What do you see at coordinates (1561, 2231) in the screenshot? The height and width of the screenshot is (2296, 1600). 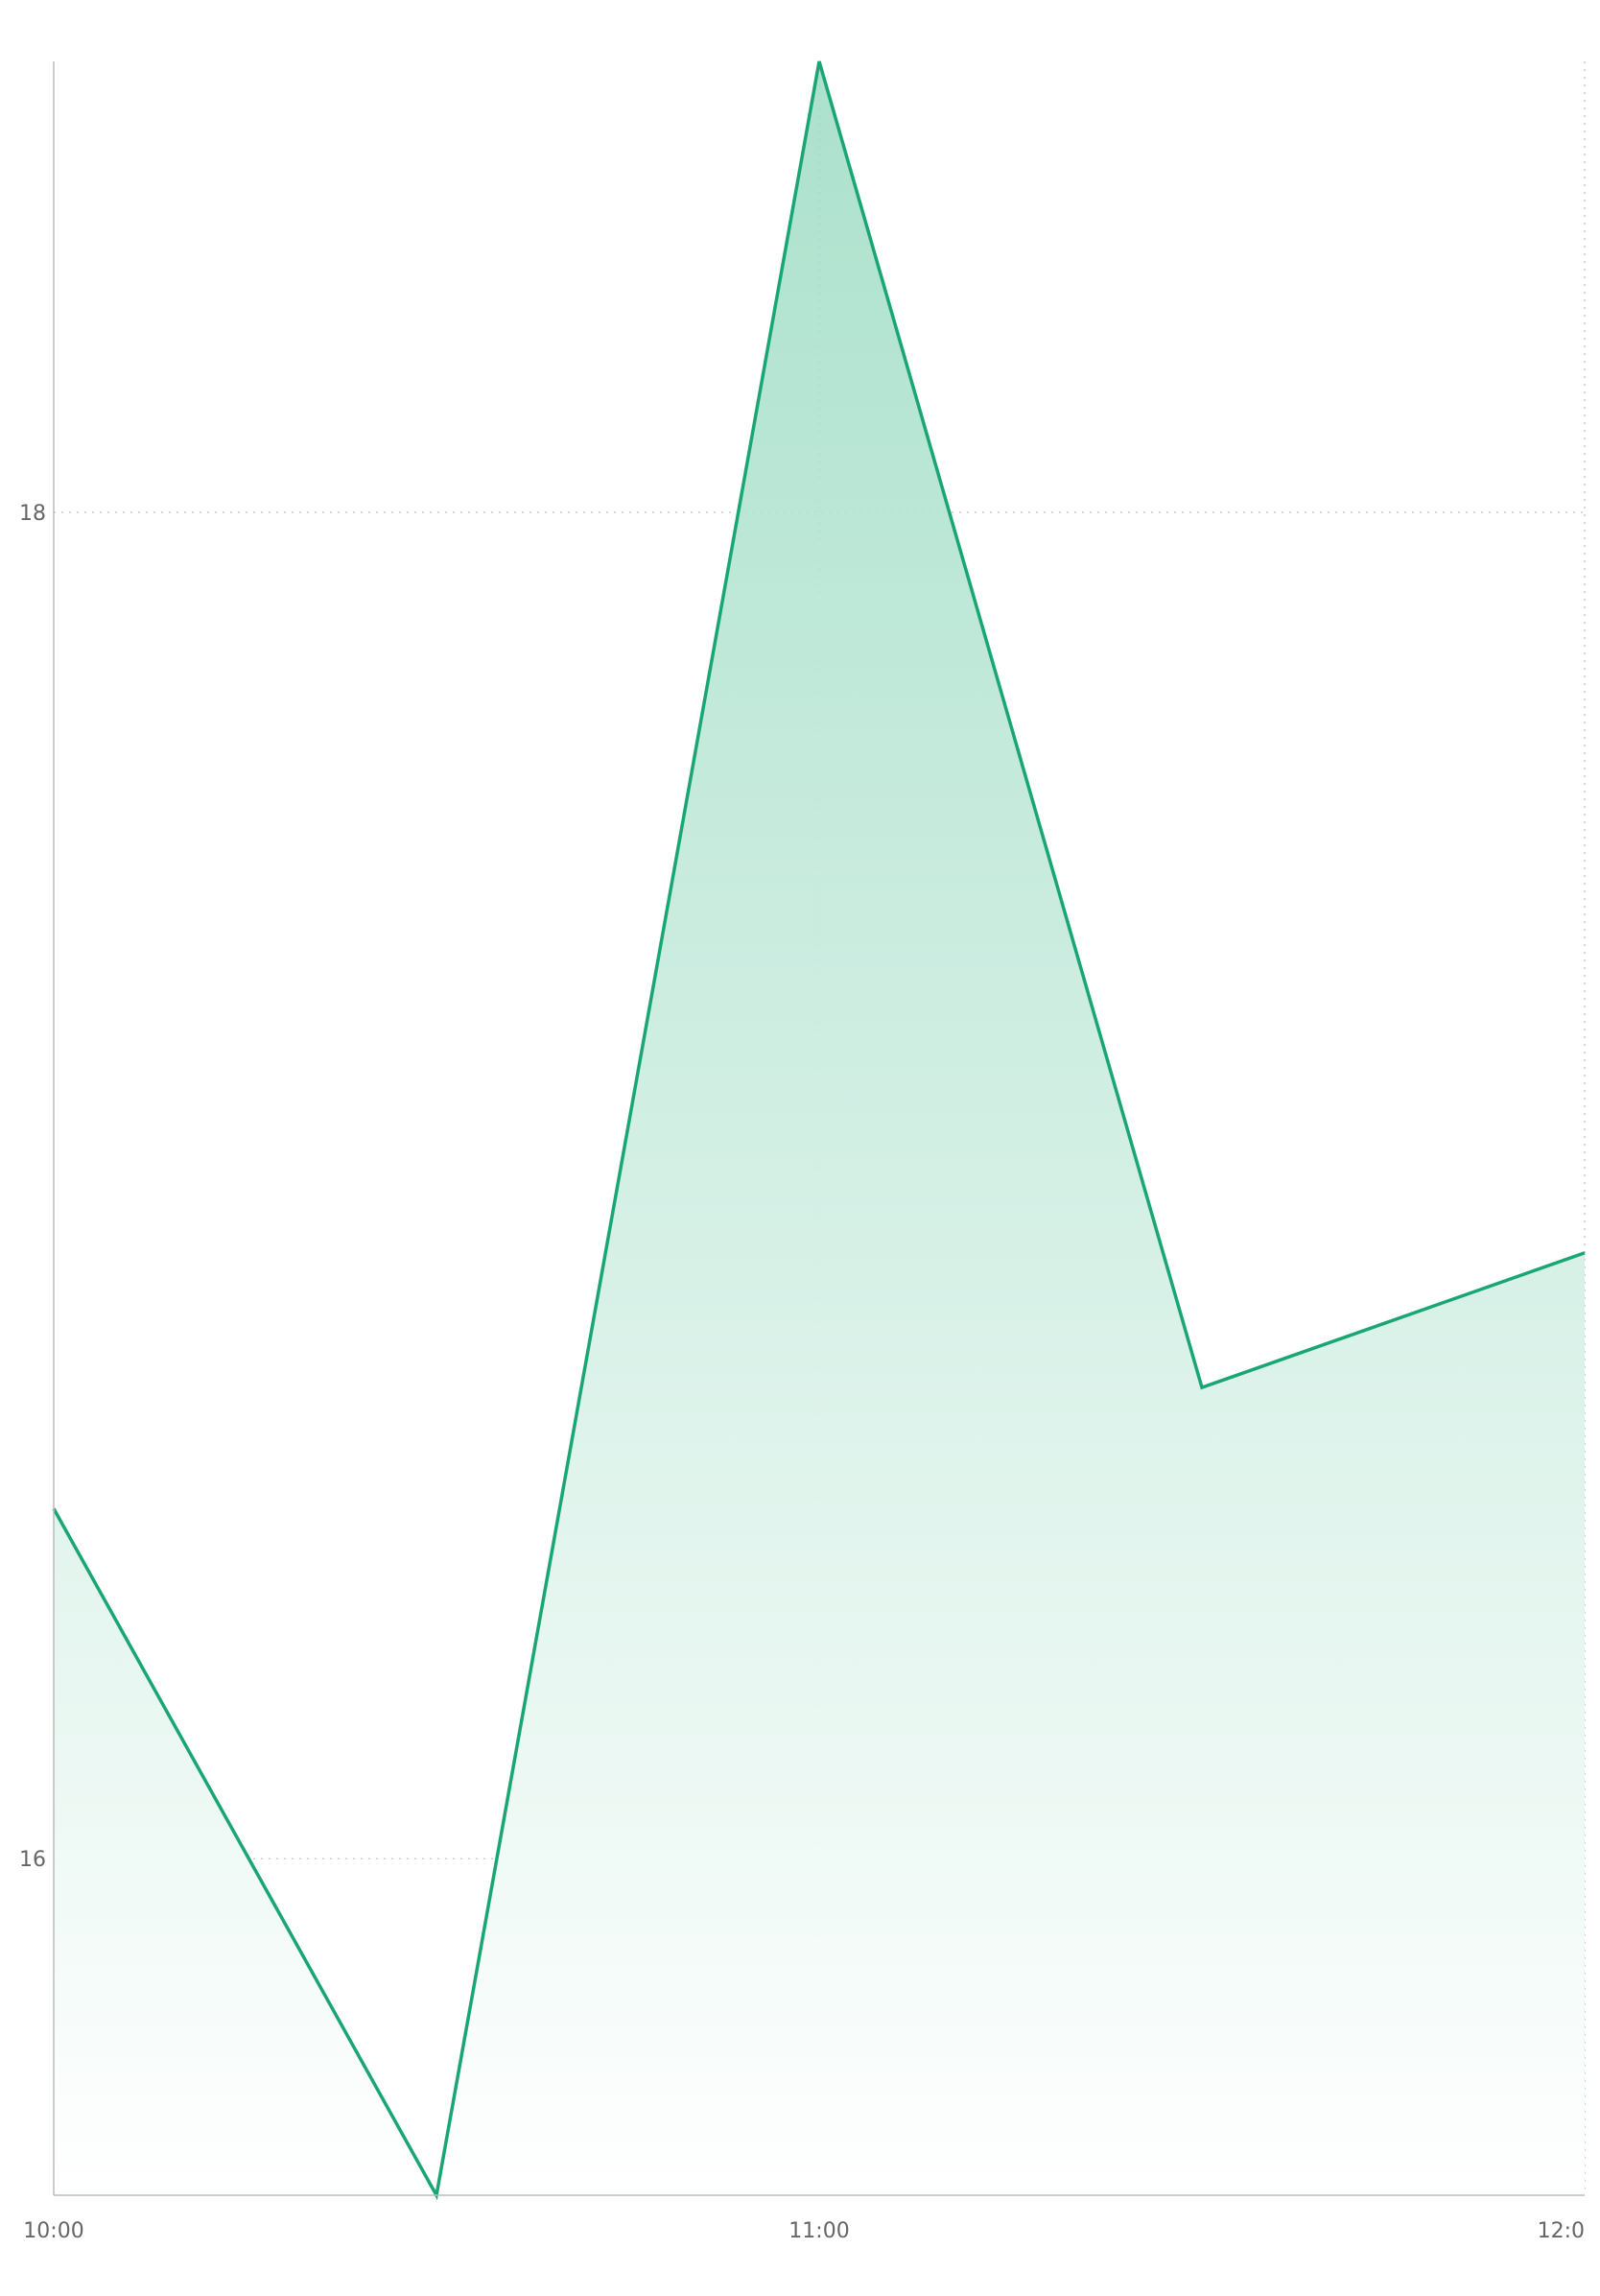 I see `x-tick-label: 12:0` at bounding box center [1561, 2231].